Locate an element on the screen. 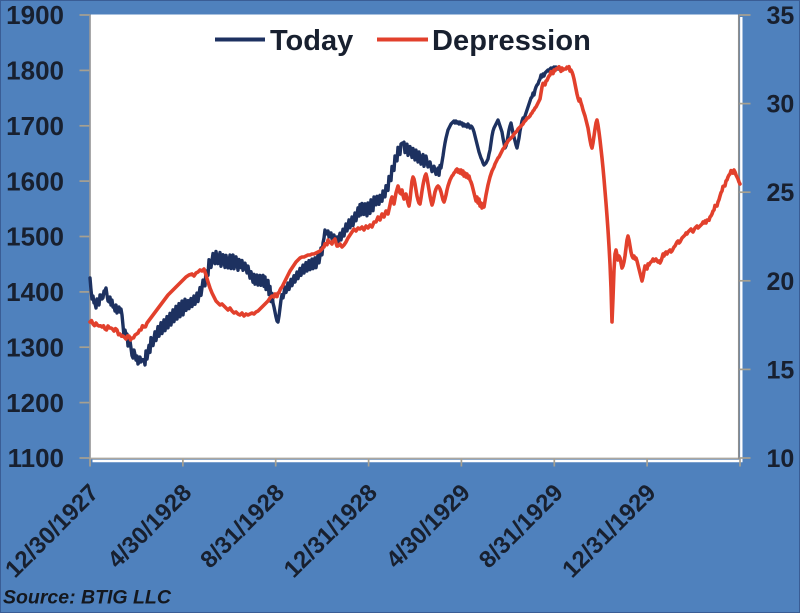 Image resolution: width=800 pixels, height=613 pixels. svg-text: 1300 is located at coordinates (35, 347).